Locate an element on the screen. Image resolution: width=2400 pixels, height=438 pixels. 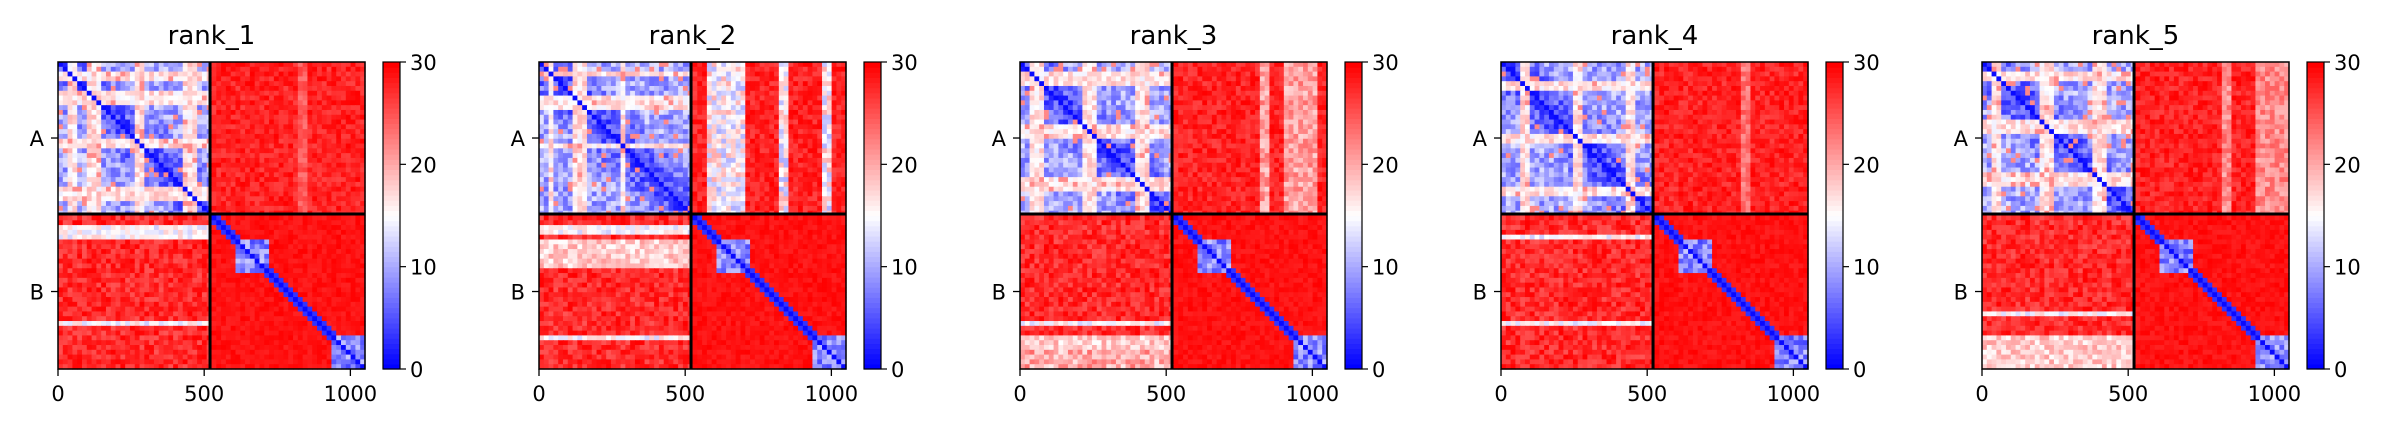
panel-title: rank_1 is located at coordinates (212, 36).